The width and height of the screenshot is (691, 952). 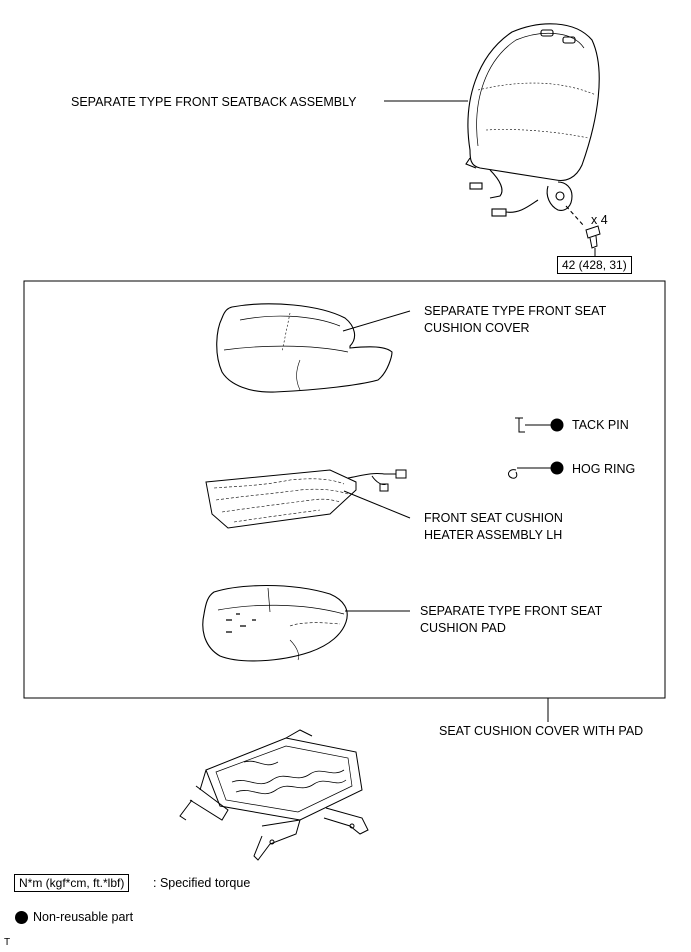 I want to click on cushion-pad-label-line1: SEPARATE TYPE FRONT SEAT, so click(x=511, y=611).